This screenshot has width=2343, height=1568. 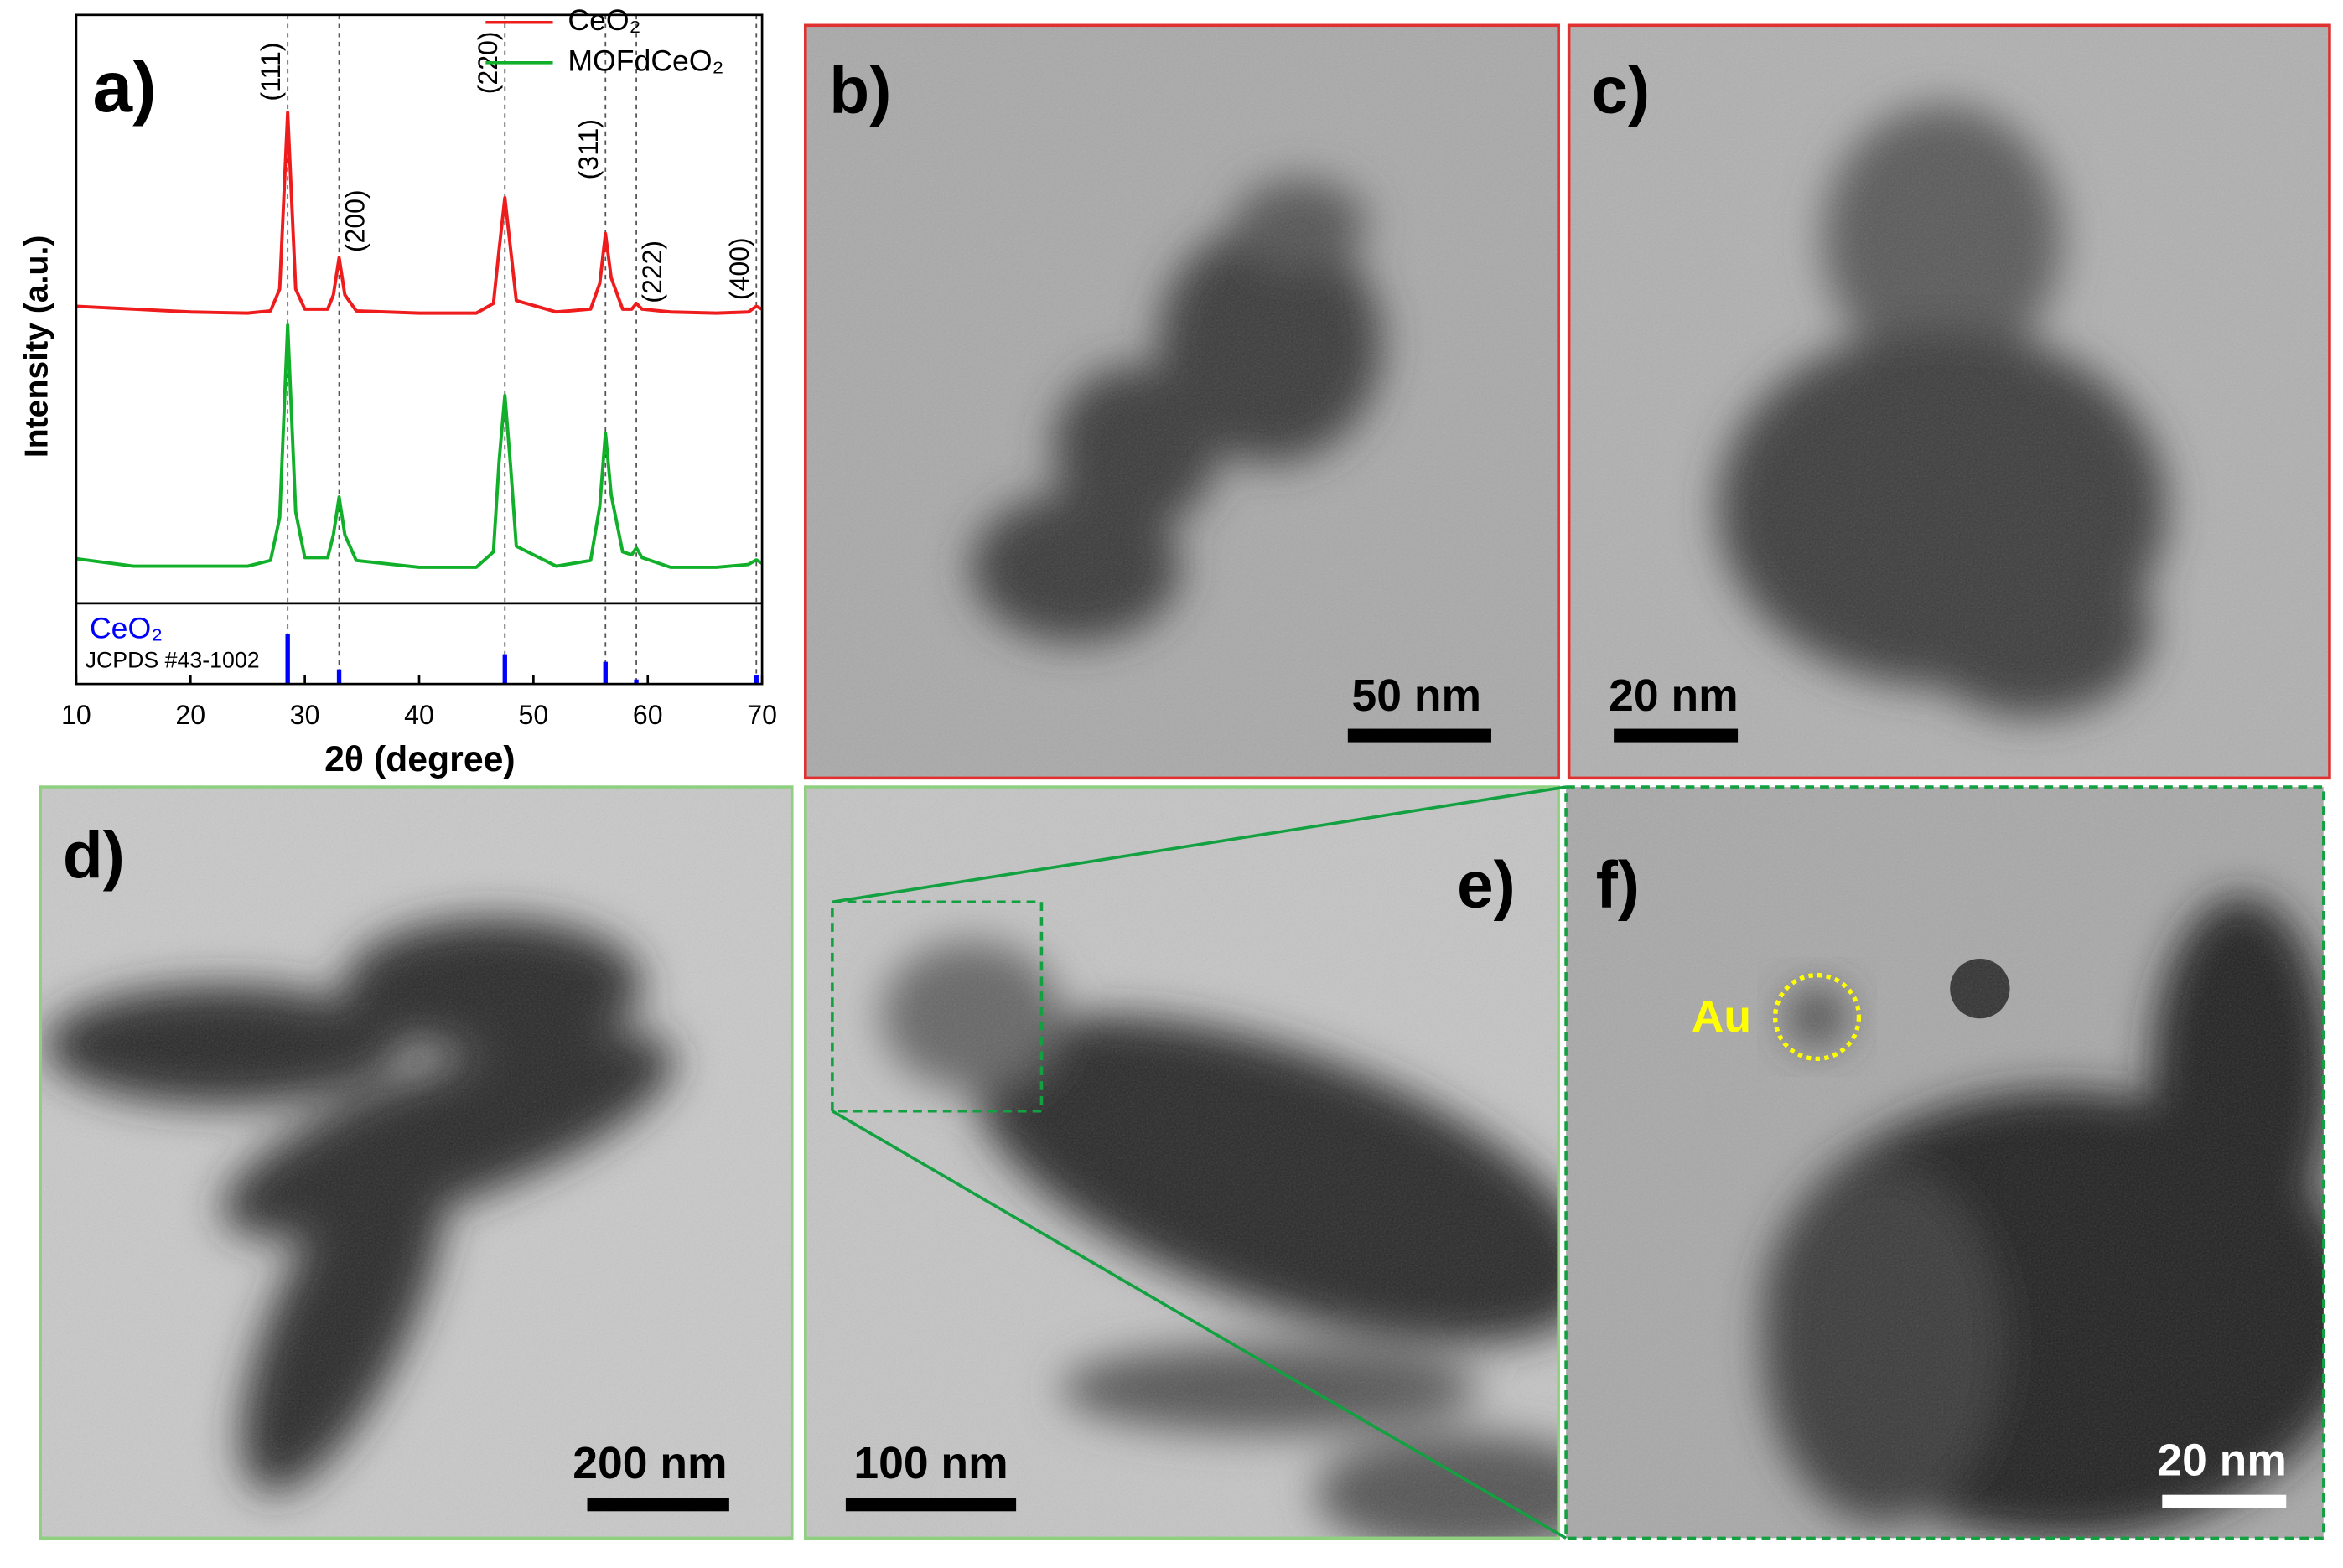 What do you see at coordinates (173, 659) in the screenshot?
I see `reference-label: JCPDS #43-1002` at bounding box center [173, 659].